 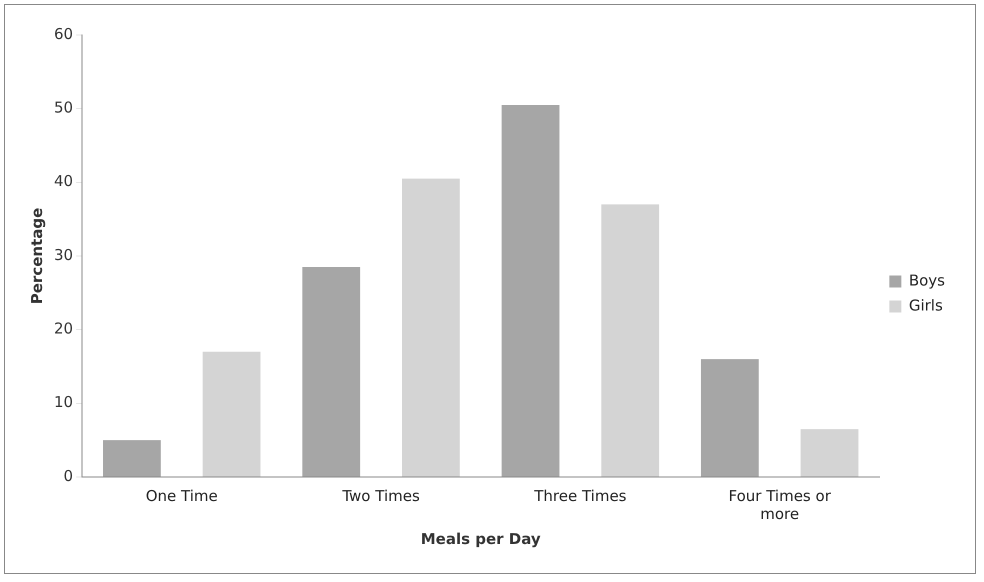 I want to click on x-tick-label: One Time, so click(x=182, y=495).